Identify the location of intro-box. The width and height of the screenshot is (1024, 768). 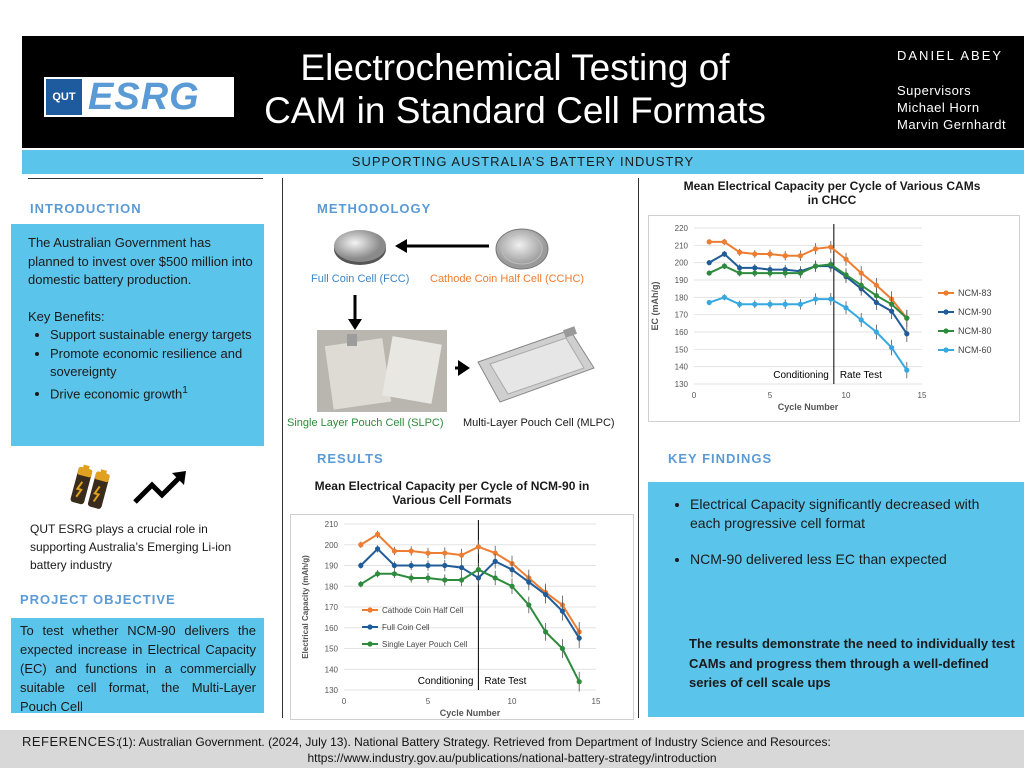
(137, 335).